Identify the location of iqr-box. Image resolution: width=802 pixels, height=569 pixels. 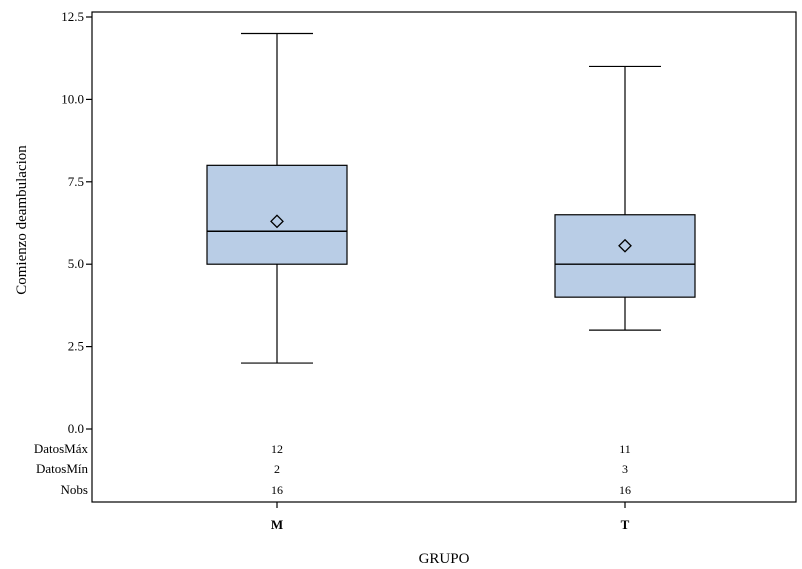
(625, 256).